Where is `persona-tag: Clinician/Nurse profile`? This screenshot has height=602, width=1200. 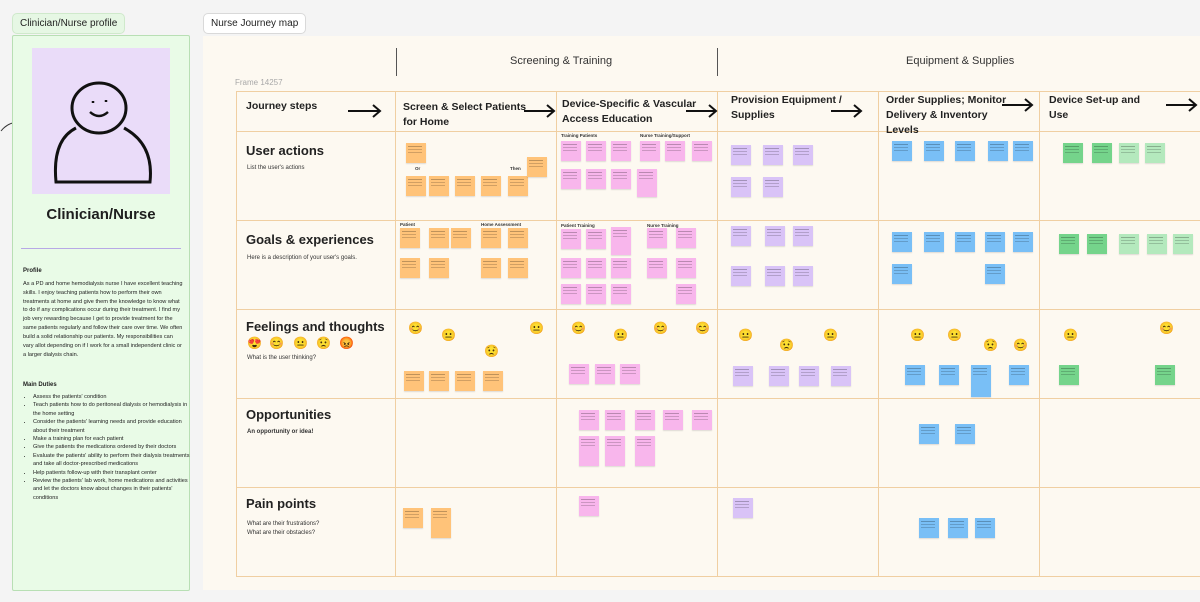
persona-tag: Clinician/Nurse profile is located at coordinates (69, 23).